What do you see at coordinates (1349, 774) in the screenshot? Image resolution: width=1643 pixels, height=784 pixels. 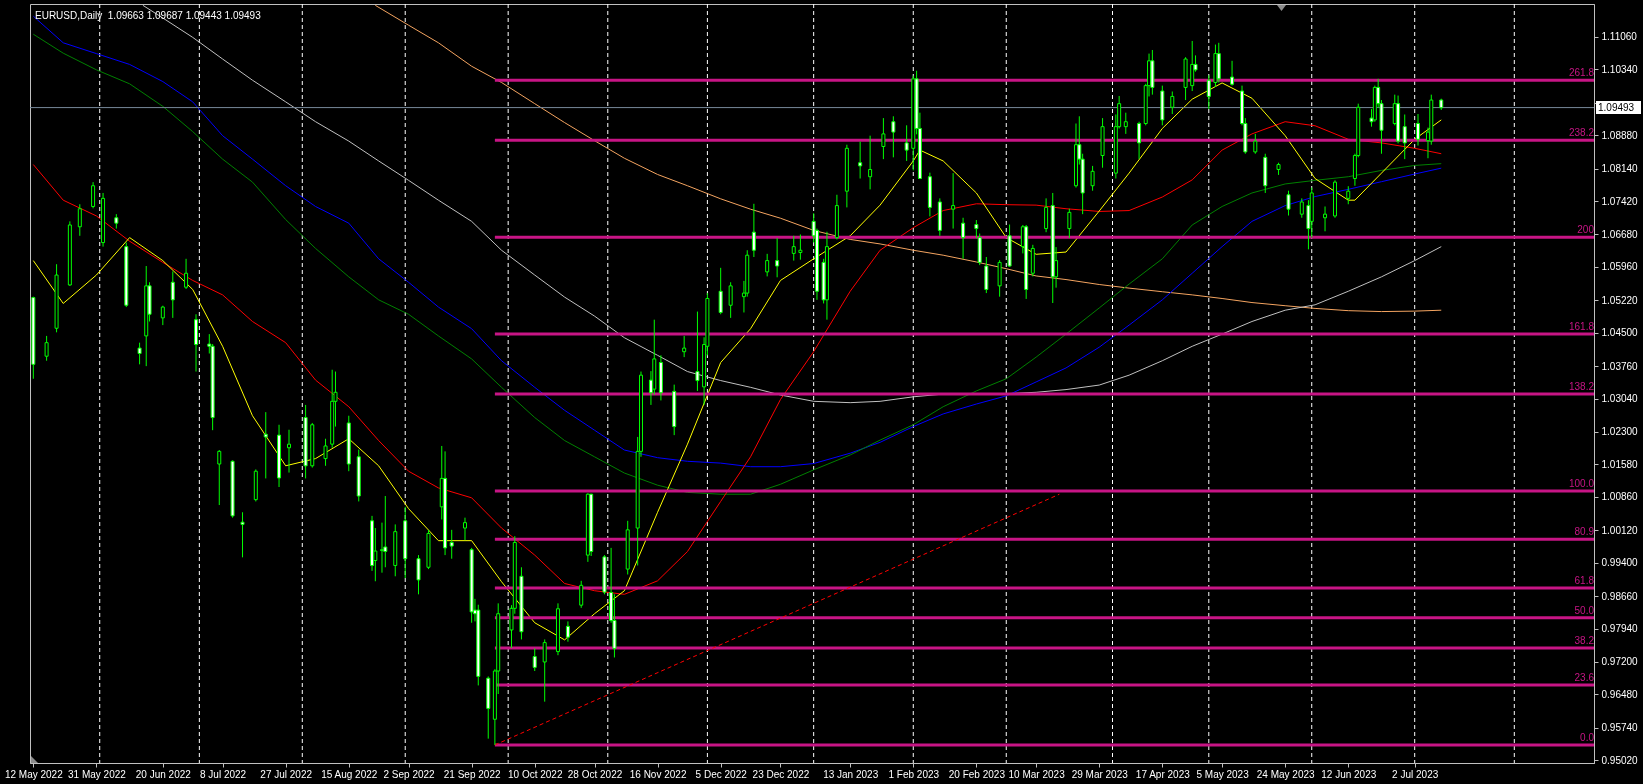 I see `x-tick-label: 12 Jun 2023` at bounding box center [1349, 774].